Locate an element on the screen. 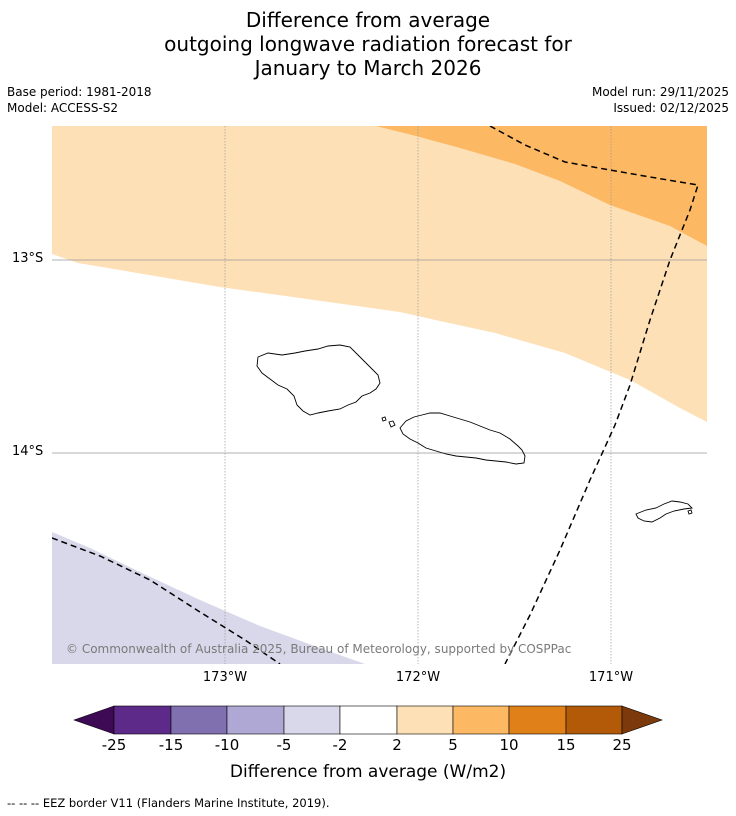 The width and height of the screenshot is (736, 816). upolu-island is located at coordinates (462, 438).